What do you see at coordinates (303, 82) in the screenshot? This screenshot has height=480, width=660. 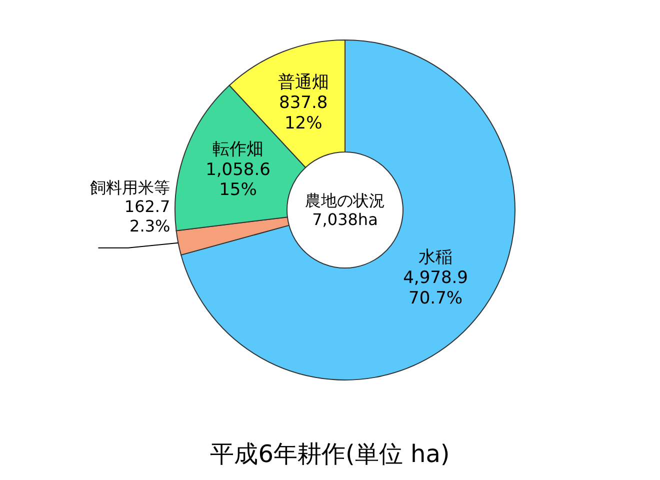 I see `slice-label: 普通畑` at bounding box center [303, 82].